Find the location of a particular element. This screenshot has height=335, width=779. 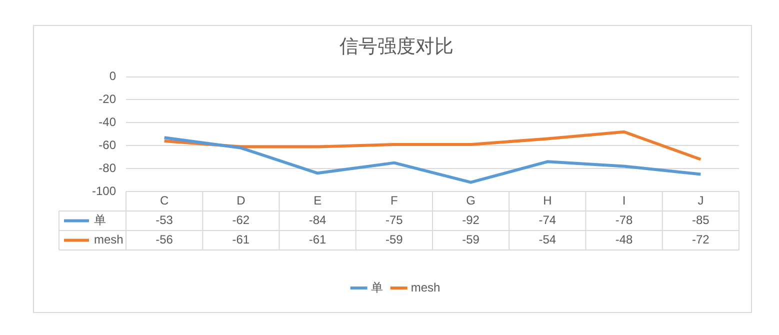

y-tick-label: -60 is located at coordinates (107, 145).